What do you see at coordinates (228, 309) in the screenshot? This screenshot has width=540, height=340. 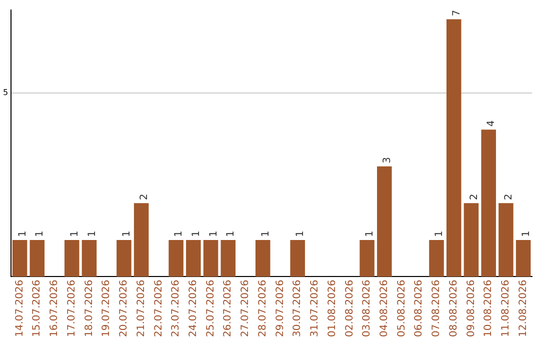 I see `x-tick-label: 26.07.2026` at bounding box center [228, 309].